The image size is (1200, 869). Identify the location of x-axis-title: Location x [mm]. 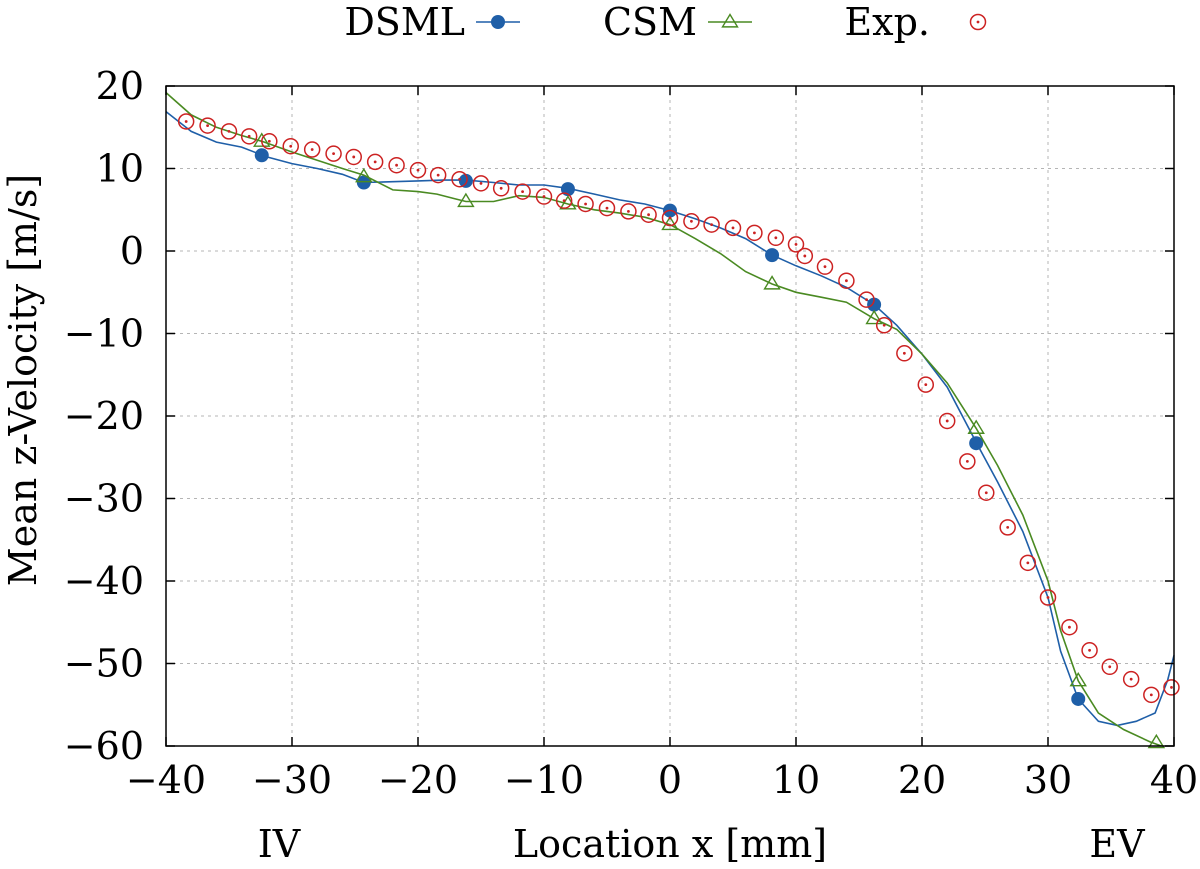
(670, 844).